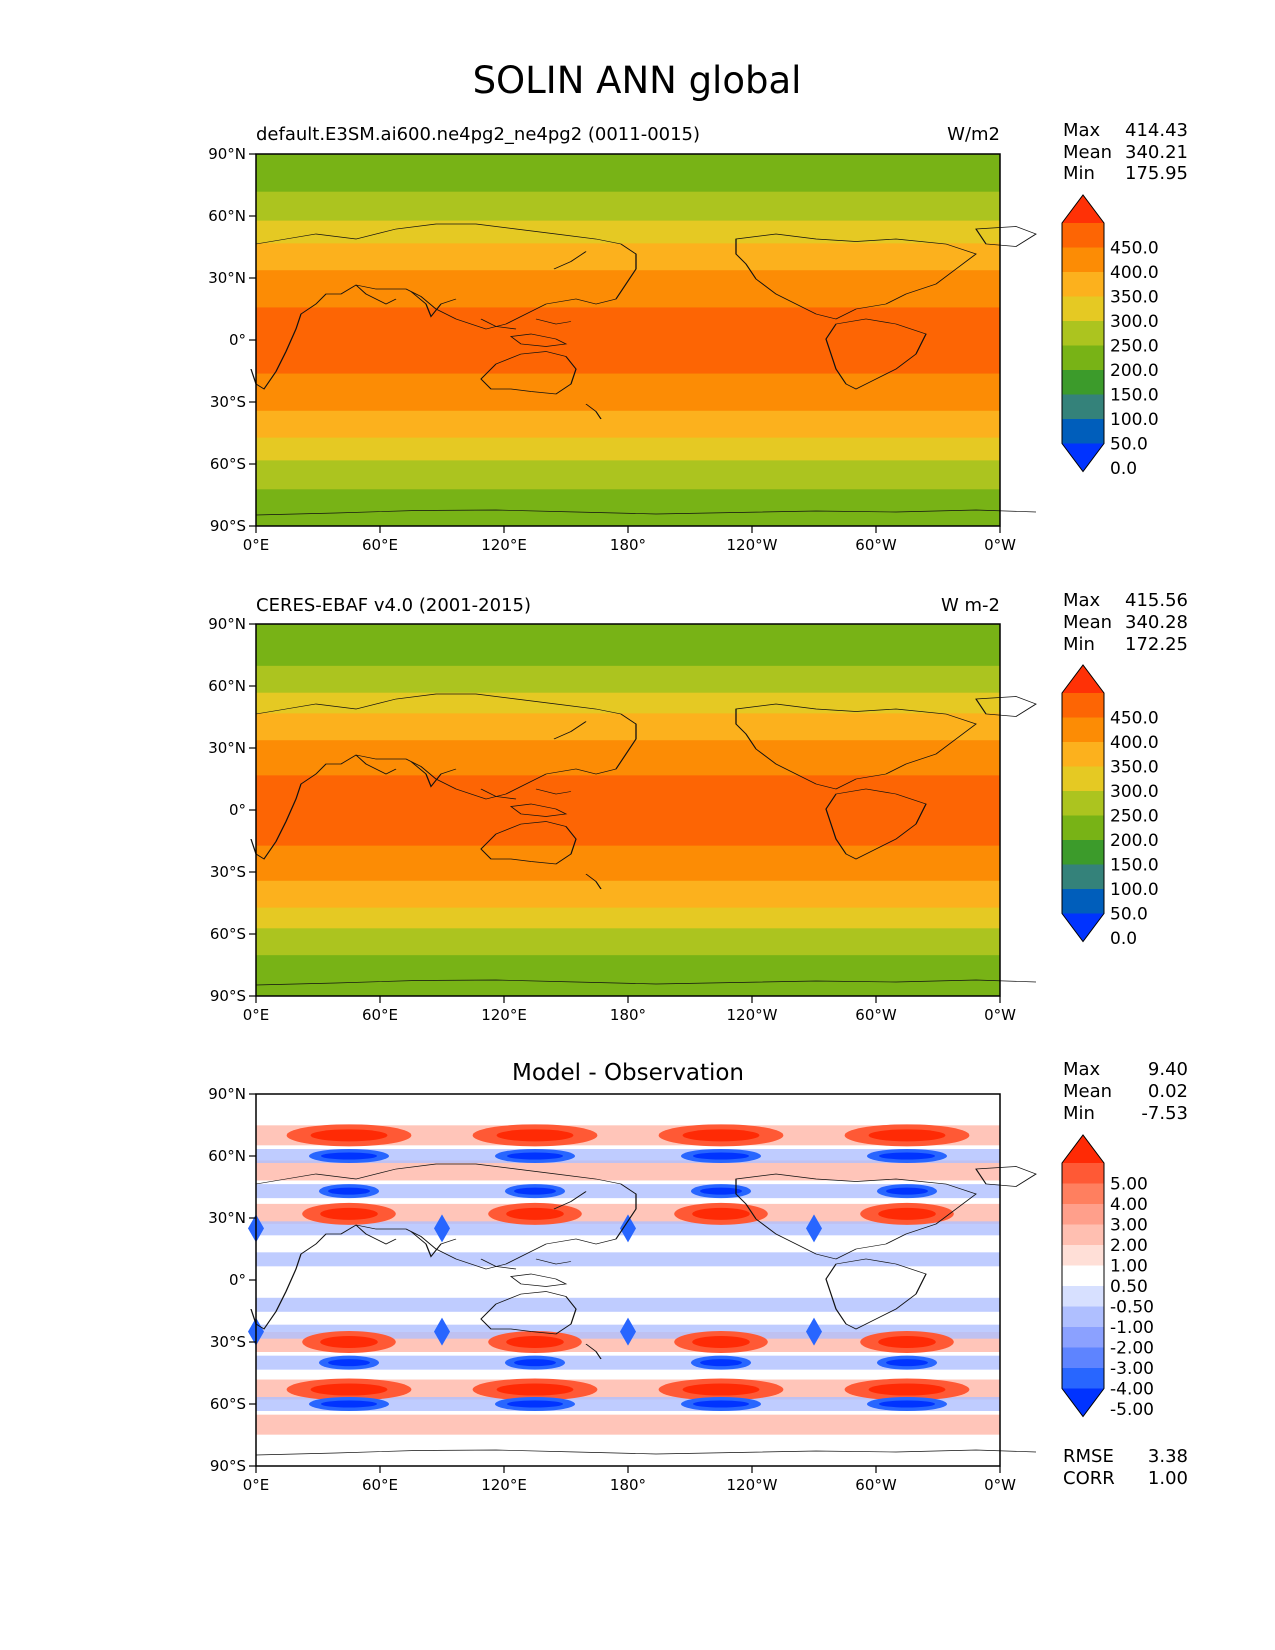 This screenshot has width=1275, height=1650. I want to click on stat-max-value: 9.40, so click(1168, 1069).